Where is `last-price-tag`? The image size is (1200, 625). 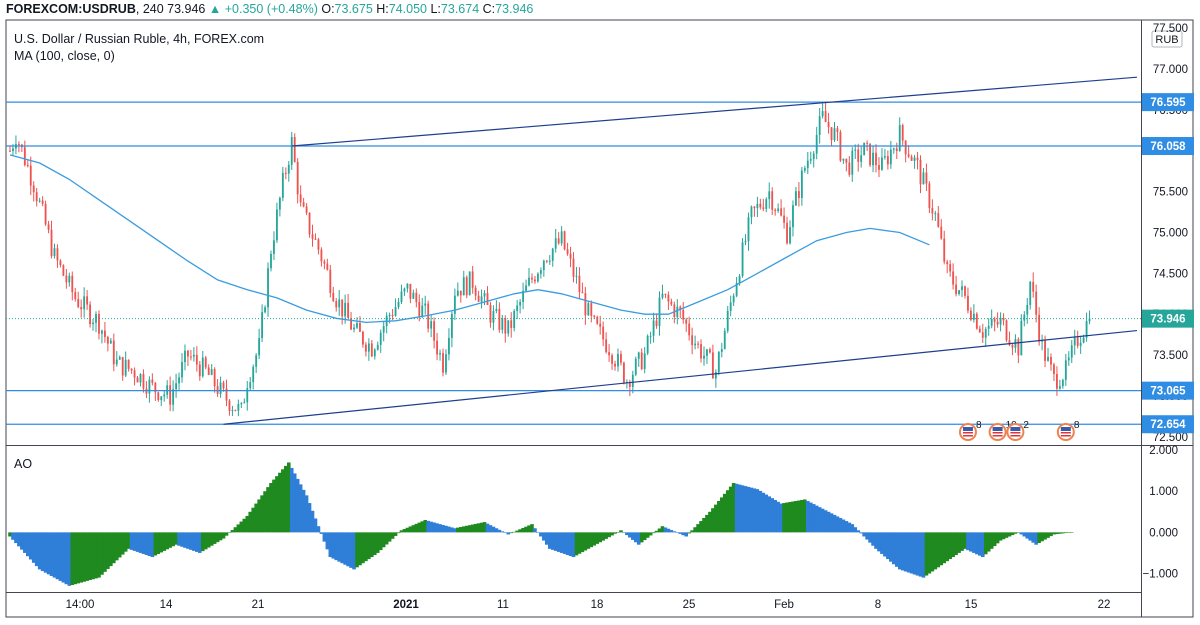
last-price-tag is located at coordinates (1168, 318).